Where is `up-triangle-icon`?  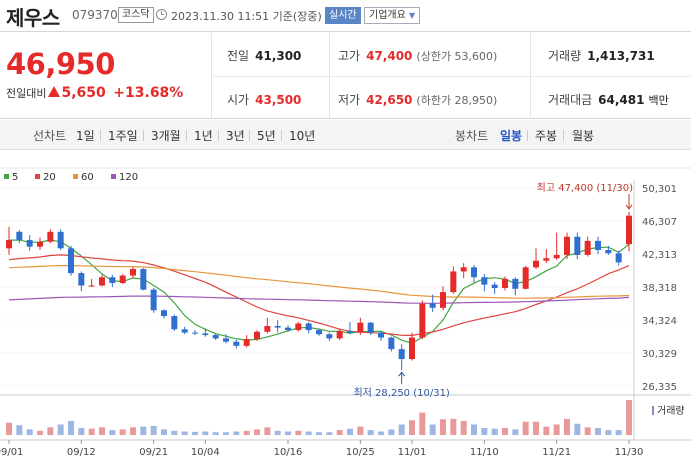 up-triangle-icon is located at coordinates (54, 91).